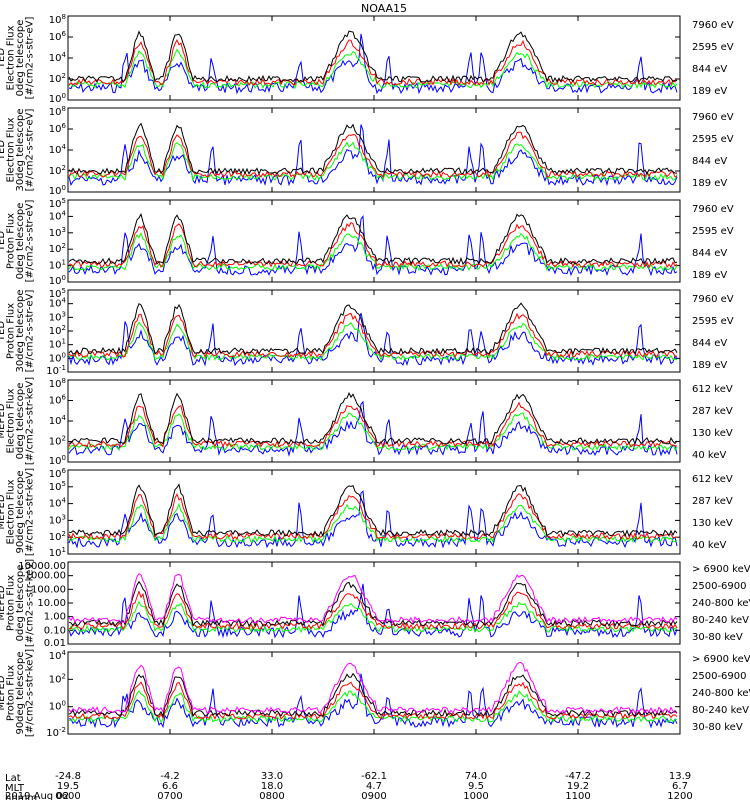 The image size is (750, 800). Describe the element at coordinates (713, 299) in the screenshot. I see `panel-4-legend-1: 7960 eV` at that location.